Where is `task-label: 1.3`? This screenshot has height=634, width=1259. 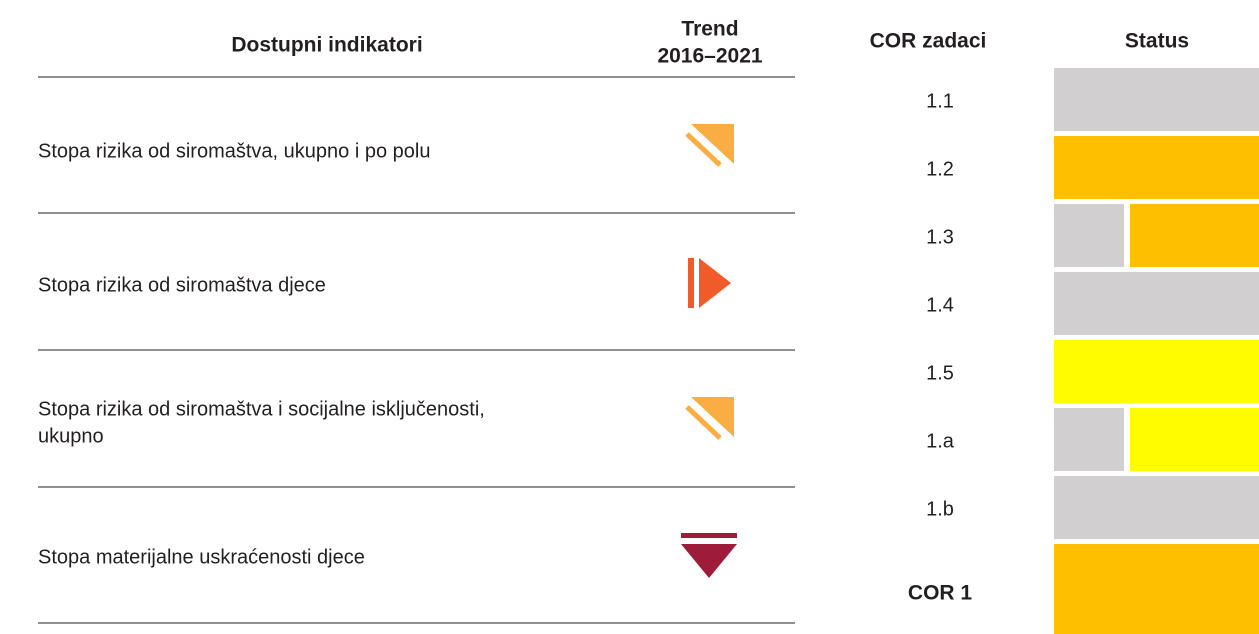
task-label: 1.3 is located at coordinates (940, 237).